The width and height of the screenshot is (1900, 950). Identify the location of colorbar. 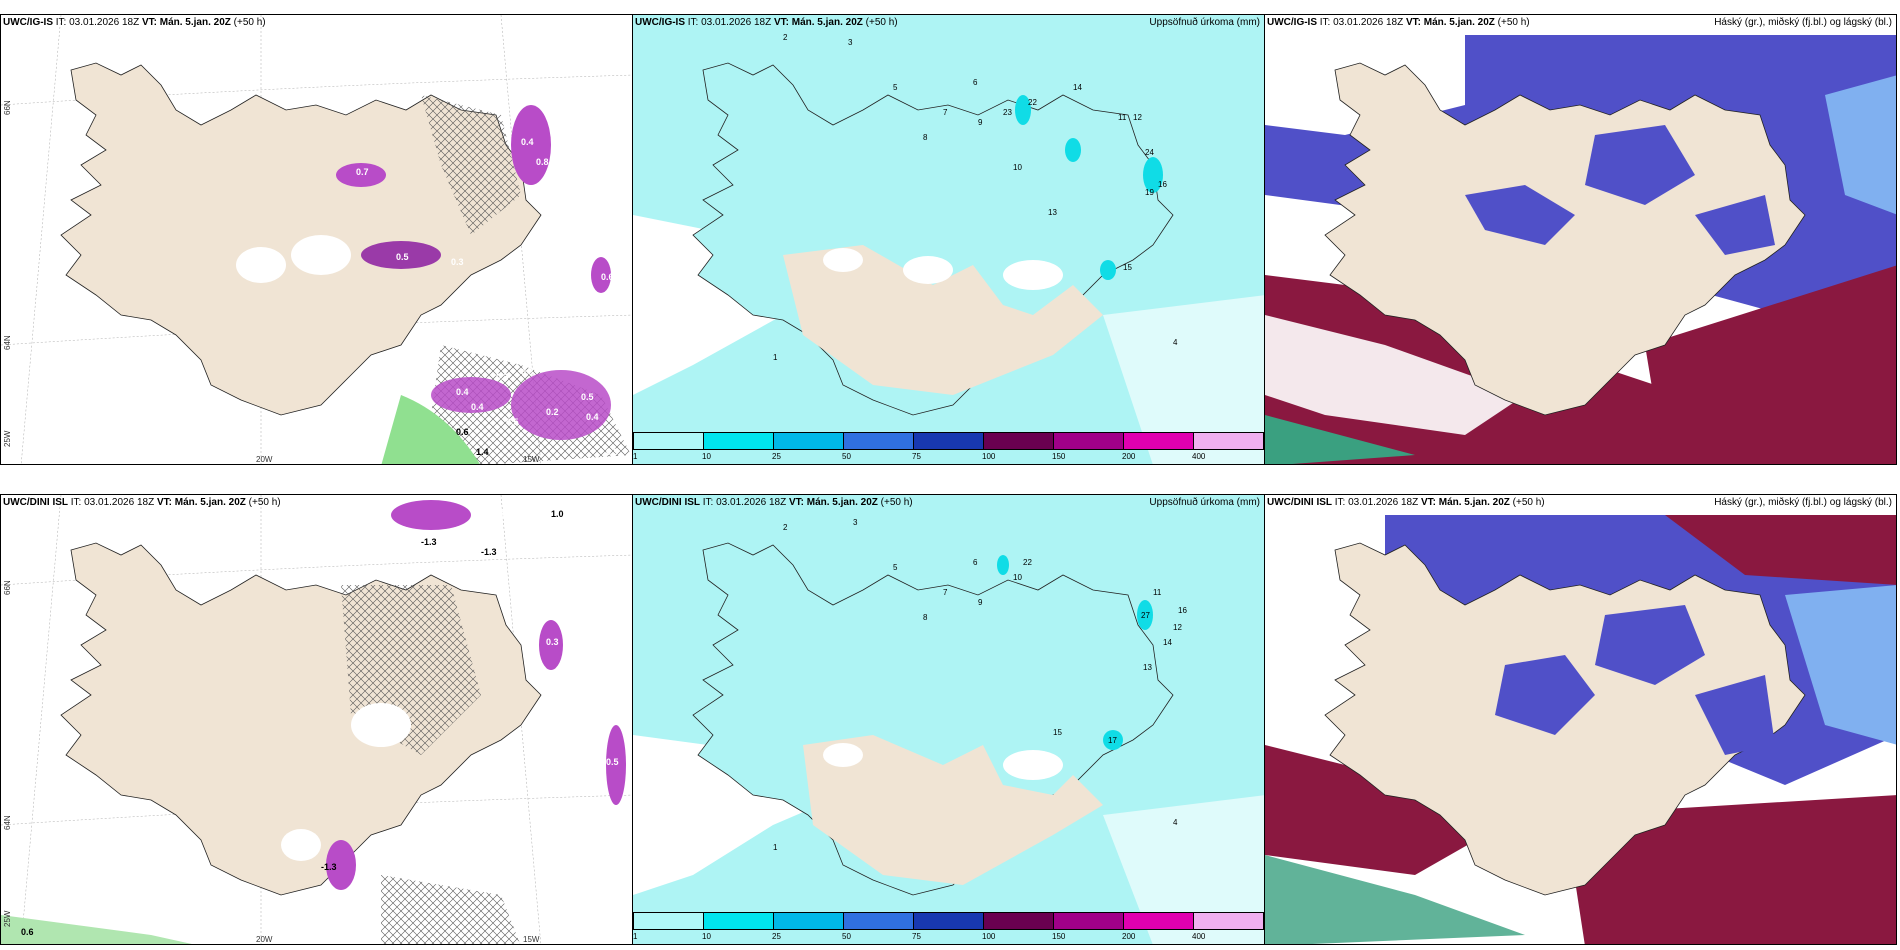
(948, 441).